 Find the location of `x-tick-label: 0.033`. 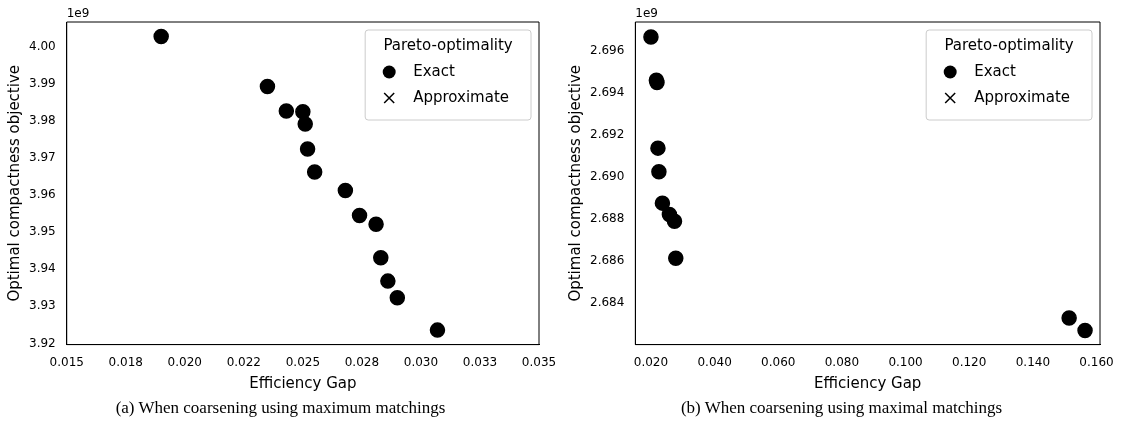

x-tick-label: 0.033 is located at coordinates (480, 361).